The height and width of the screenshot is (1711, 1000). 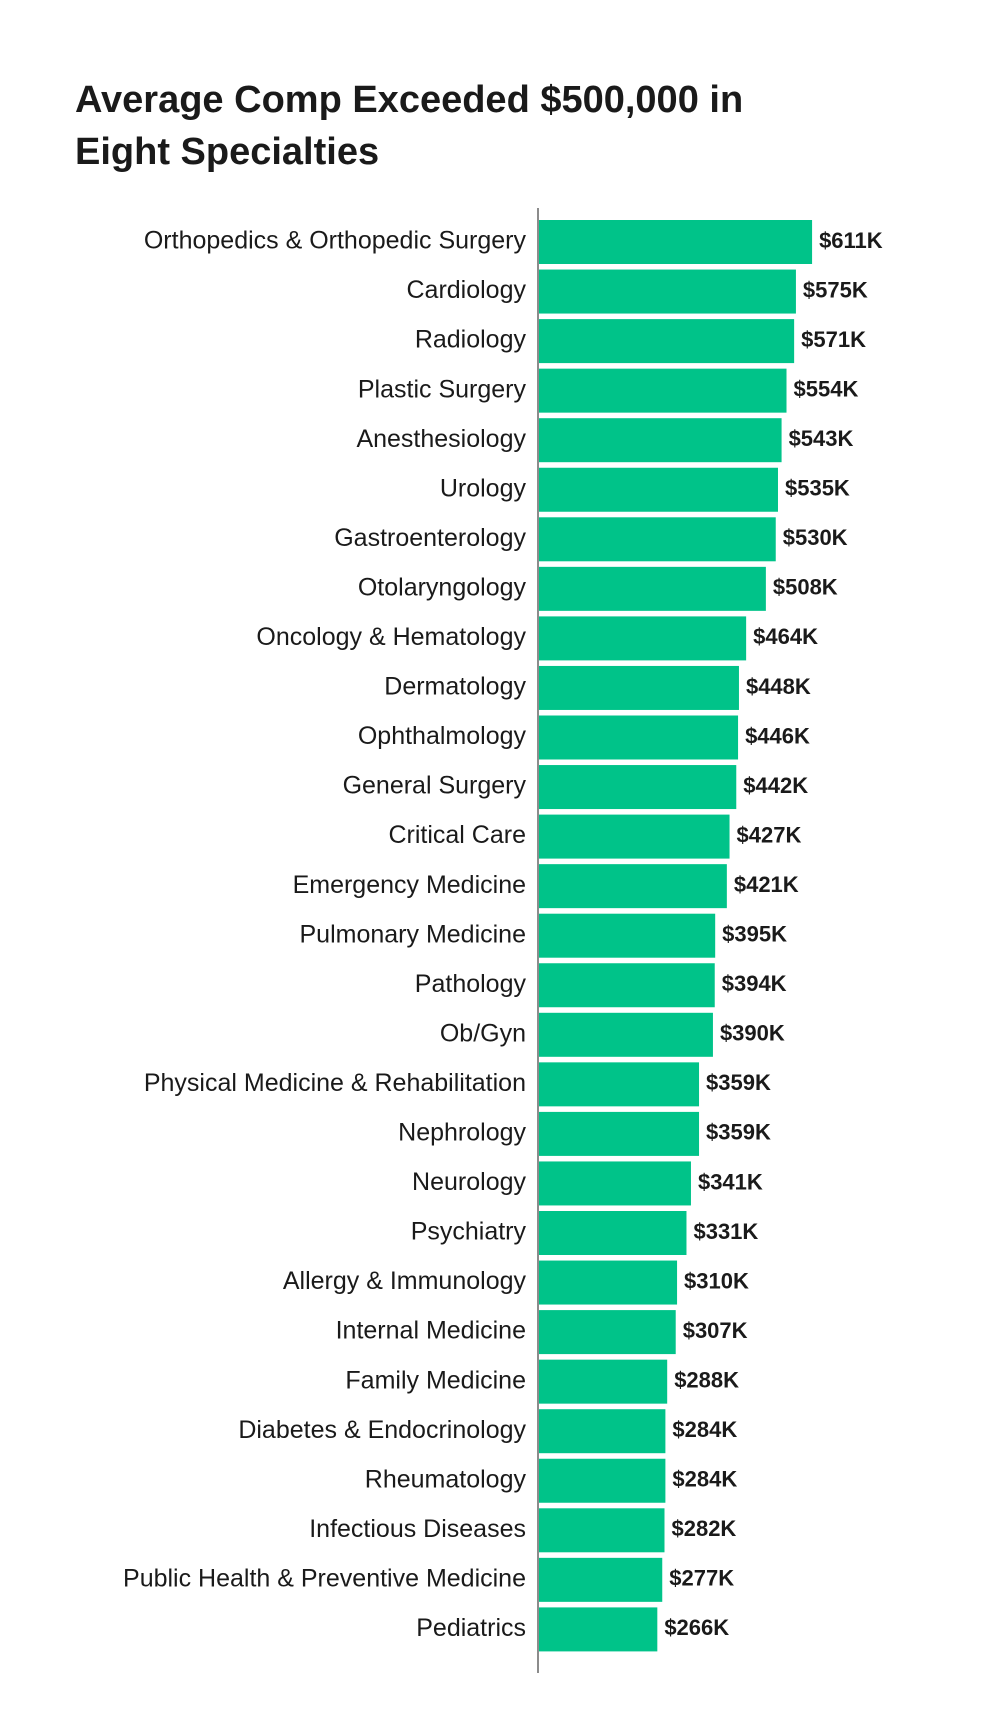 What do you see at coordinates (715, 1330) in the screenshot?
I see `value-label: $307K` at bounding box center [715, 1330].